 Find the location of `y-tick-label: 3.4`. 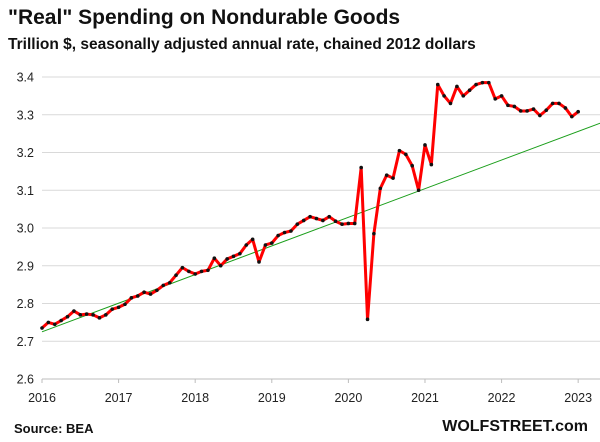

y-tick-label: 3.4 is located at coordinates (25, 78).